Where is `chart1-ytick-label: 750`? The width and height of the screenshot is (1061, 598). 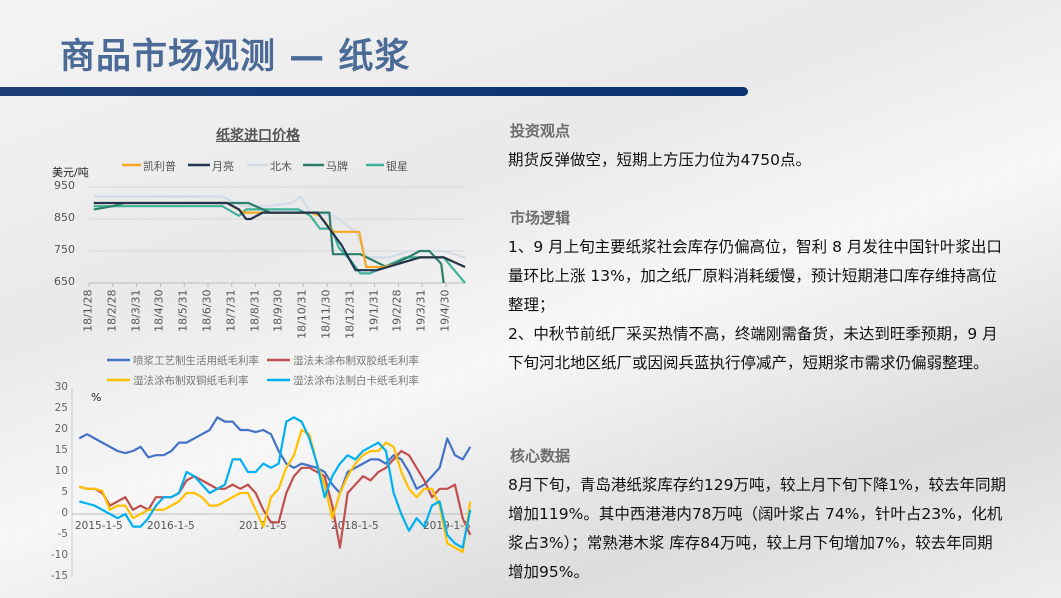
chart1-ytick-label: 750 is located at coordinates (64, 249).